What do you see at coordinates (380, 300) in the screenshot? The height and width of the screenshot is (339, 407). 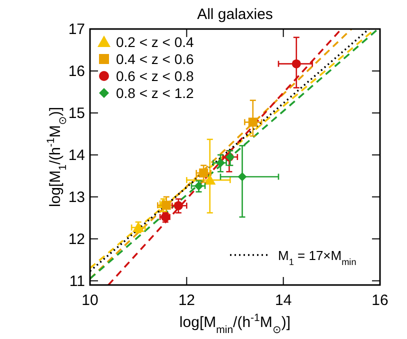 I see `x-tick-label: 16` at bounding box center [380, 300].